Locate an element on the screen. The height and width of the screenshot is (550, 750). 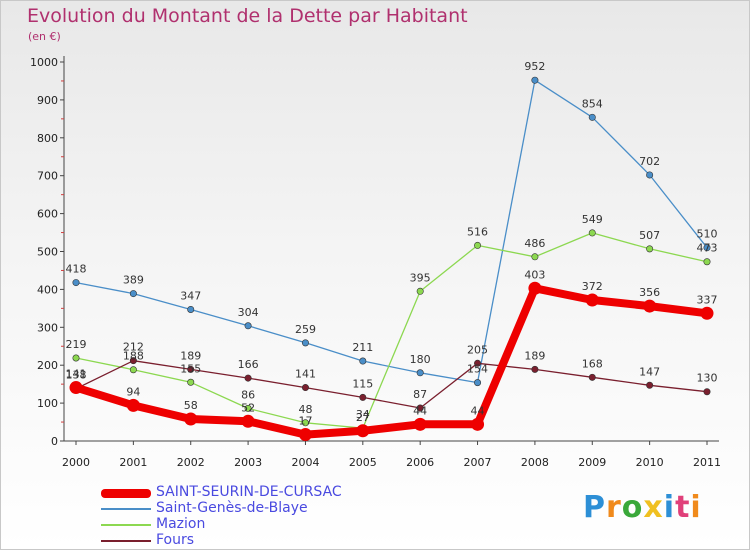
y-tick-label: 800 is located at coordinates (47, 138).